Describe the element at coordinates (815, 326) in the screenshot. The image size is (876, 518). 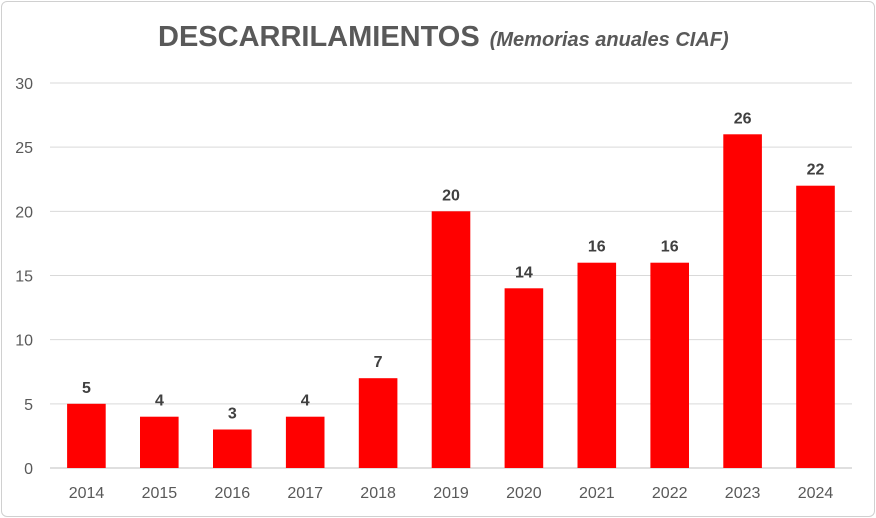
I see `bar-2024` at that location.